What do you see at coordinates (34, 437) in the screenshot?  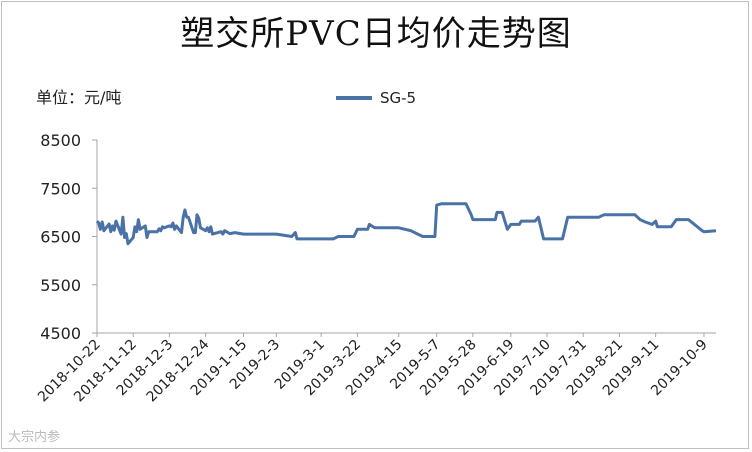 I see `watermark: 大宗内参` at bounding box center [34, 437].